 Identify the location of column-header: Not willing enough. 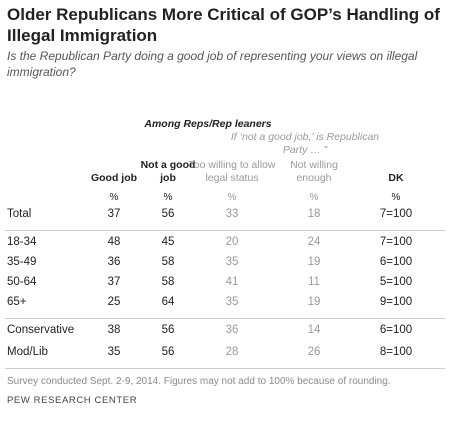
(314, 171).